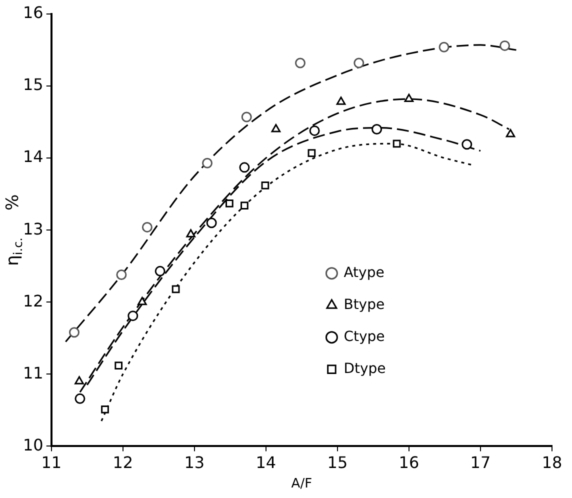 This screenshot has width=572, height=498. Describe the element at coordinates (33, 156) in the screenshot. I see `y-tick-label: 14` at that location.